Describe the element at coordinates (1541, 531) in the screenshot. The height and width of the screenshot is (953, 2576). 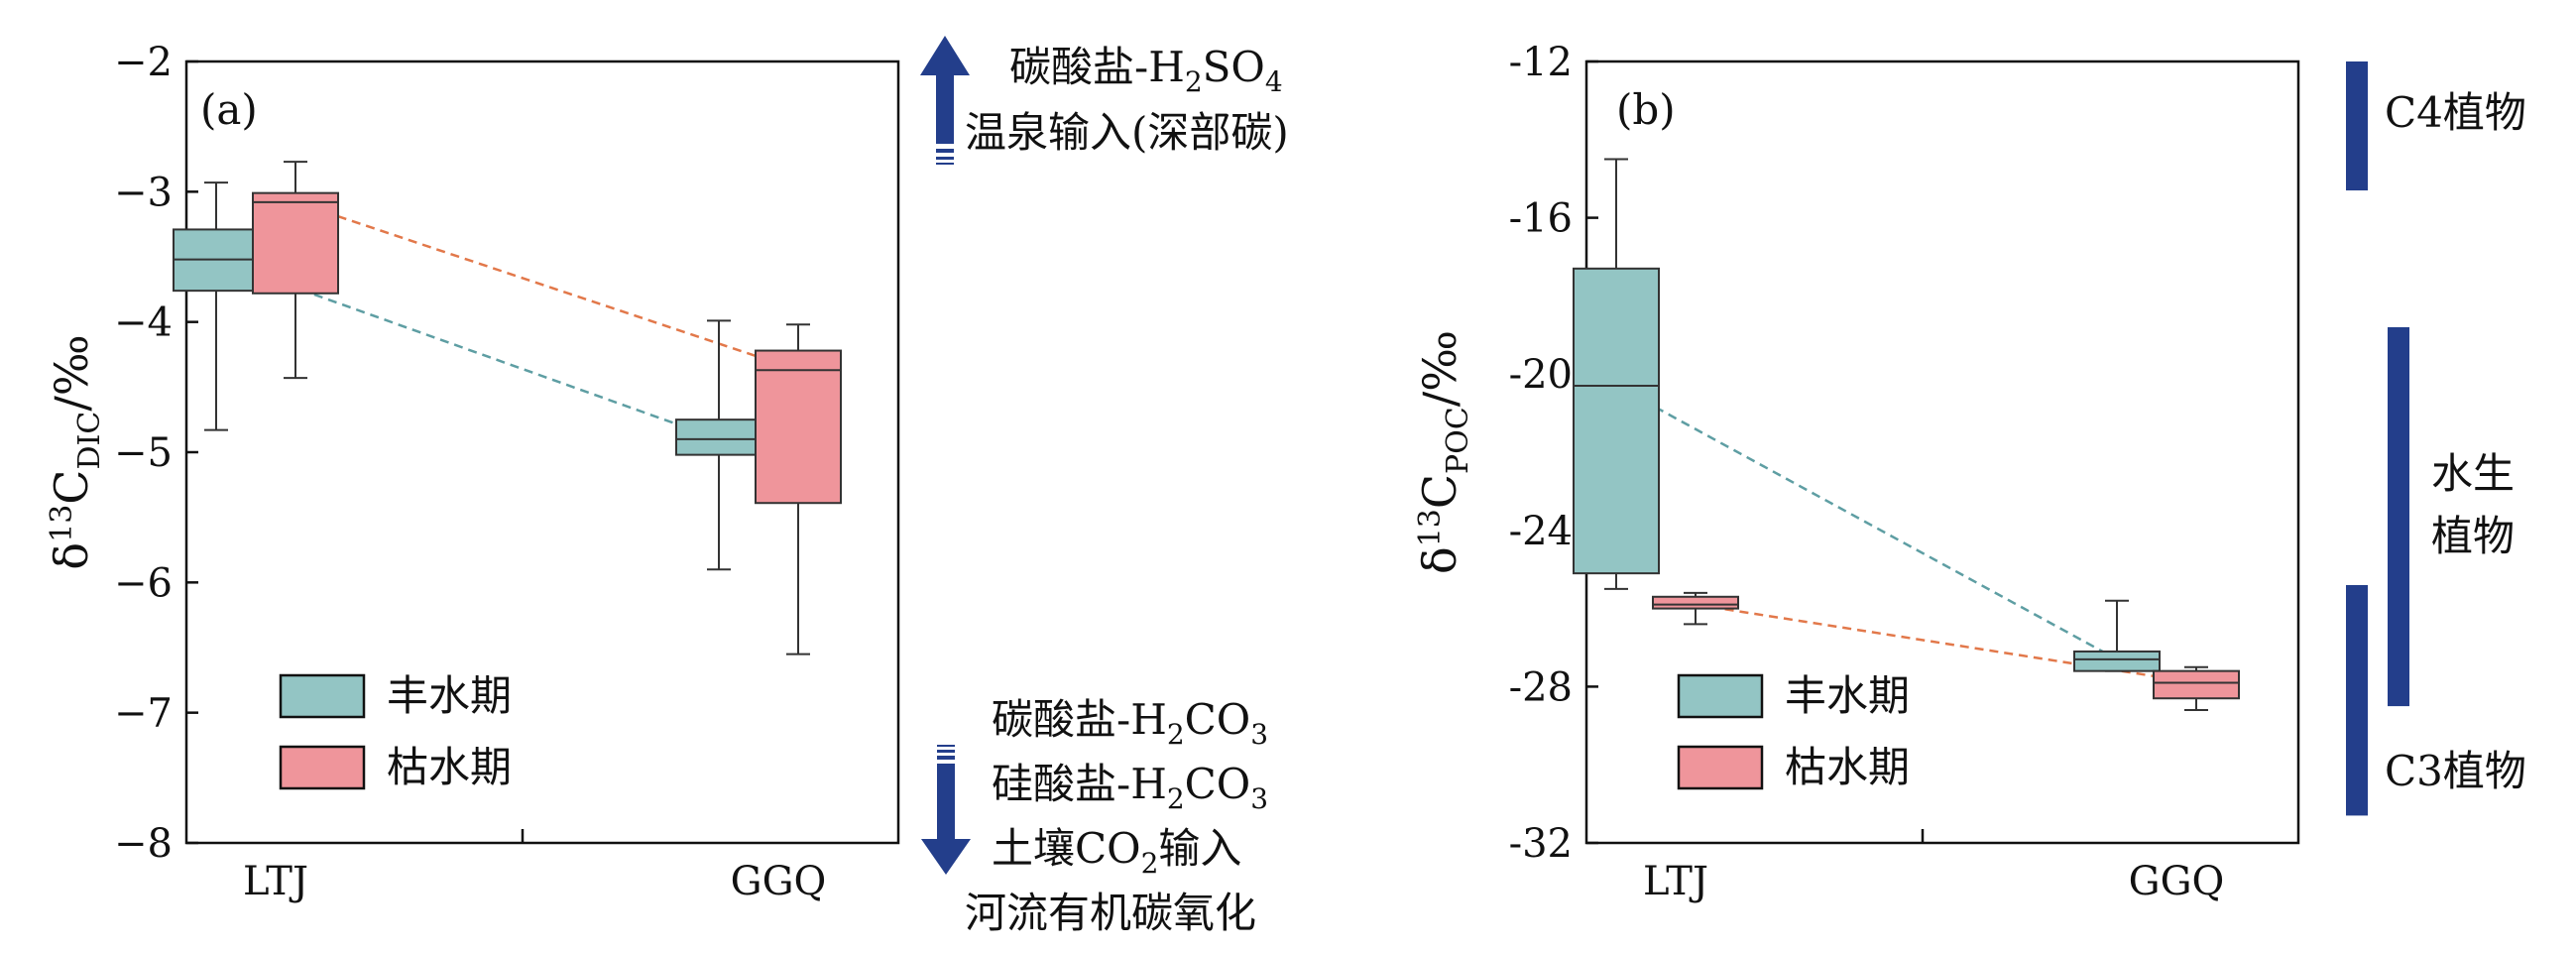
I see `y-tick-label: -24` at that location.